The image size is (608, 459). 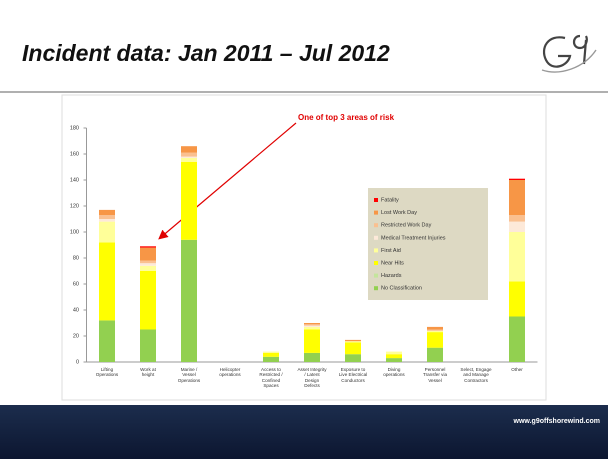 What do you see at coordinates (76, 258) in the screenshot?
I see `y-tick-label: 80` at bounding box center [76, 258].